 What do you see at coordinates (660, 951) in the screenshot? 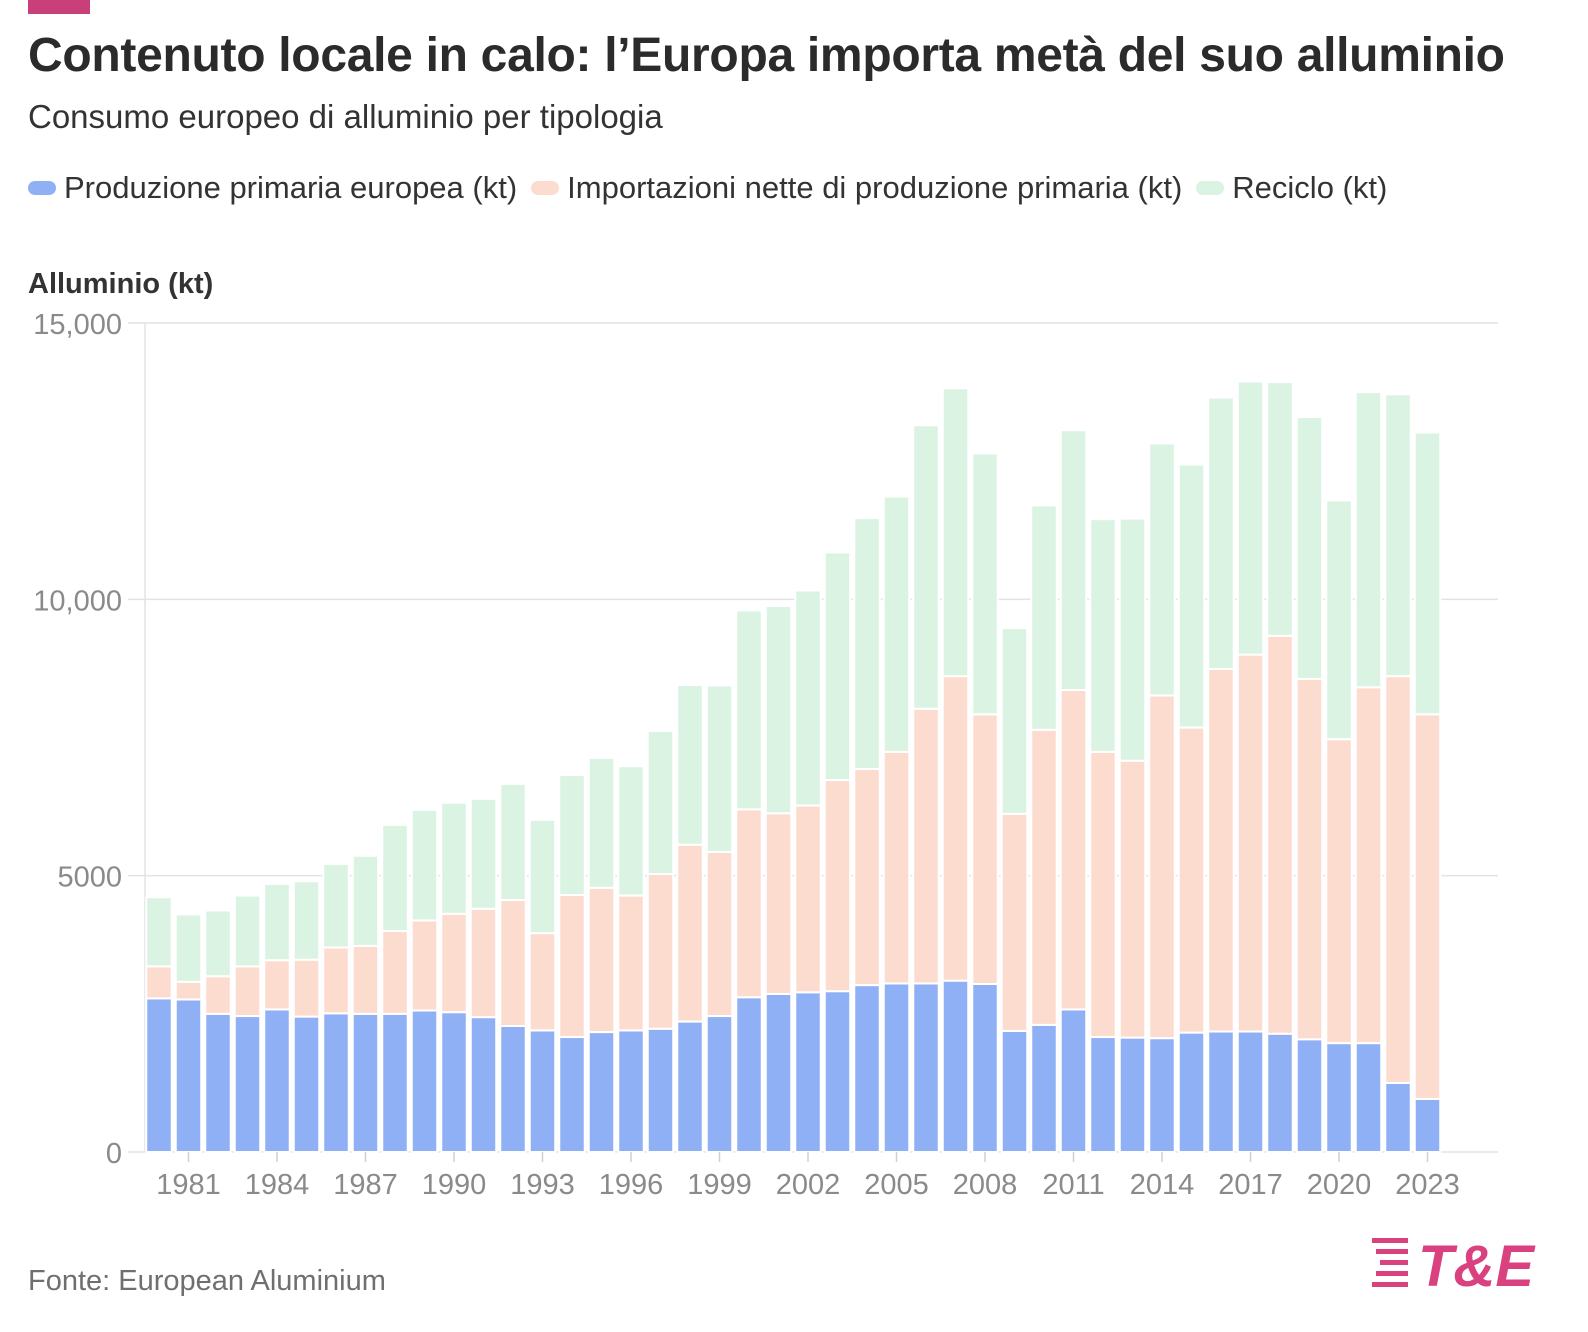
I see `bar-segment-1997-s1` at bounding box center [660, 951].